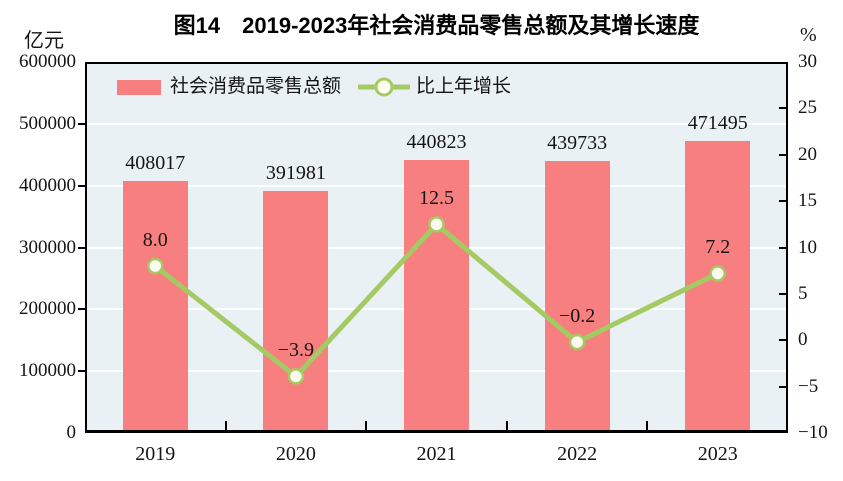  What do you see at coordinates (155, 162) in the screenshot?
I see `bar-value-label: 408017` at bounding box center [155, 162].